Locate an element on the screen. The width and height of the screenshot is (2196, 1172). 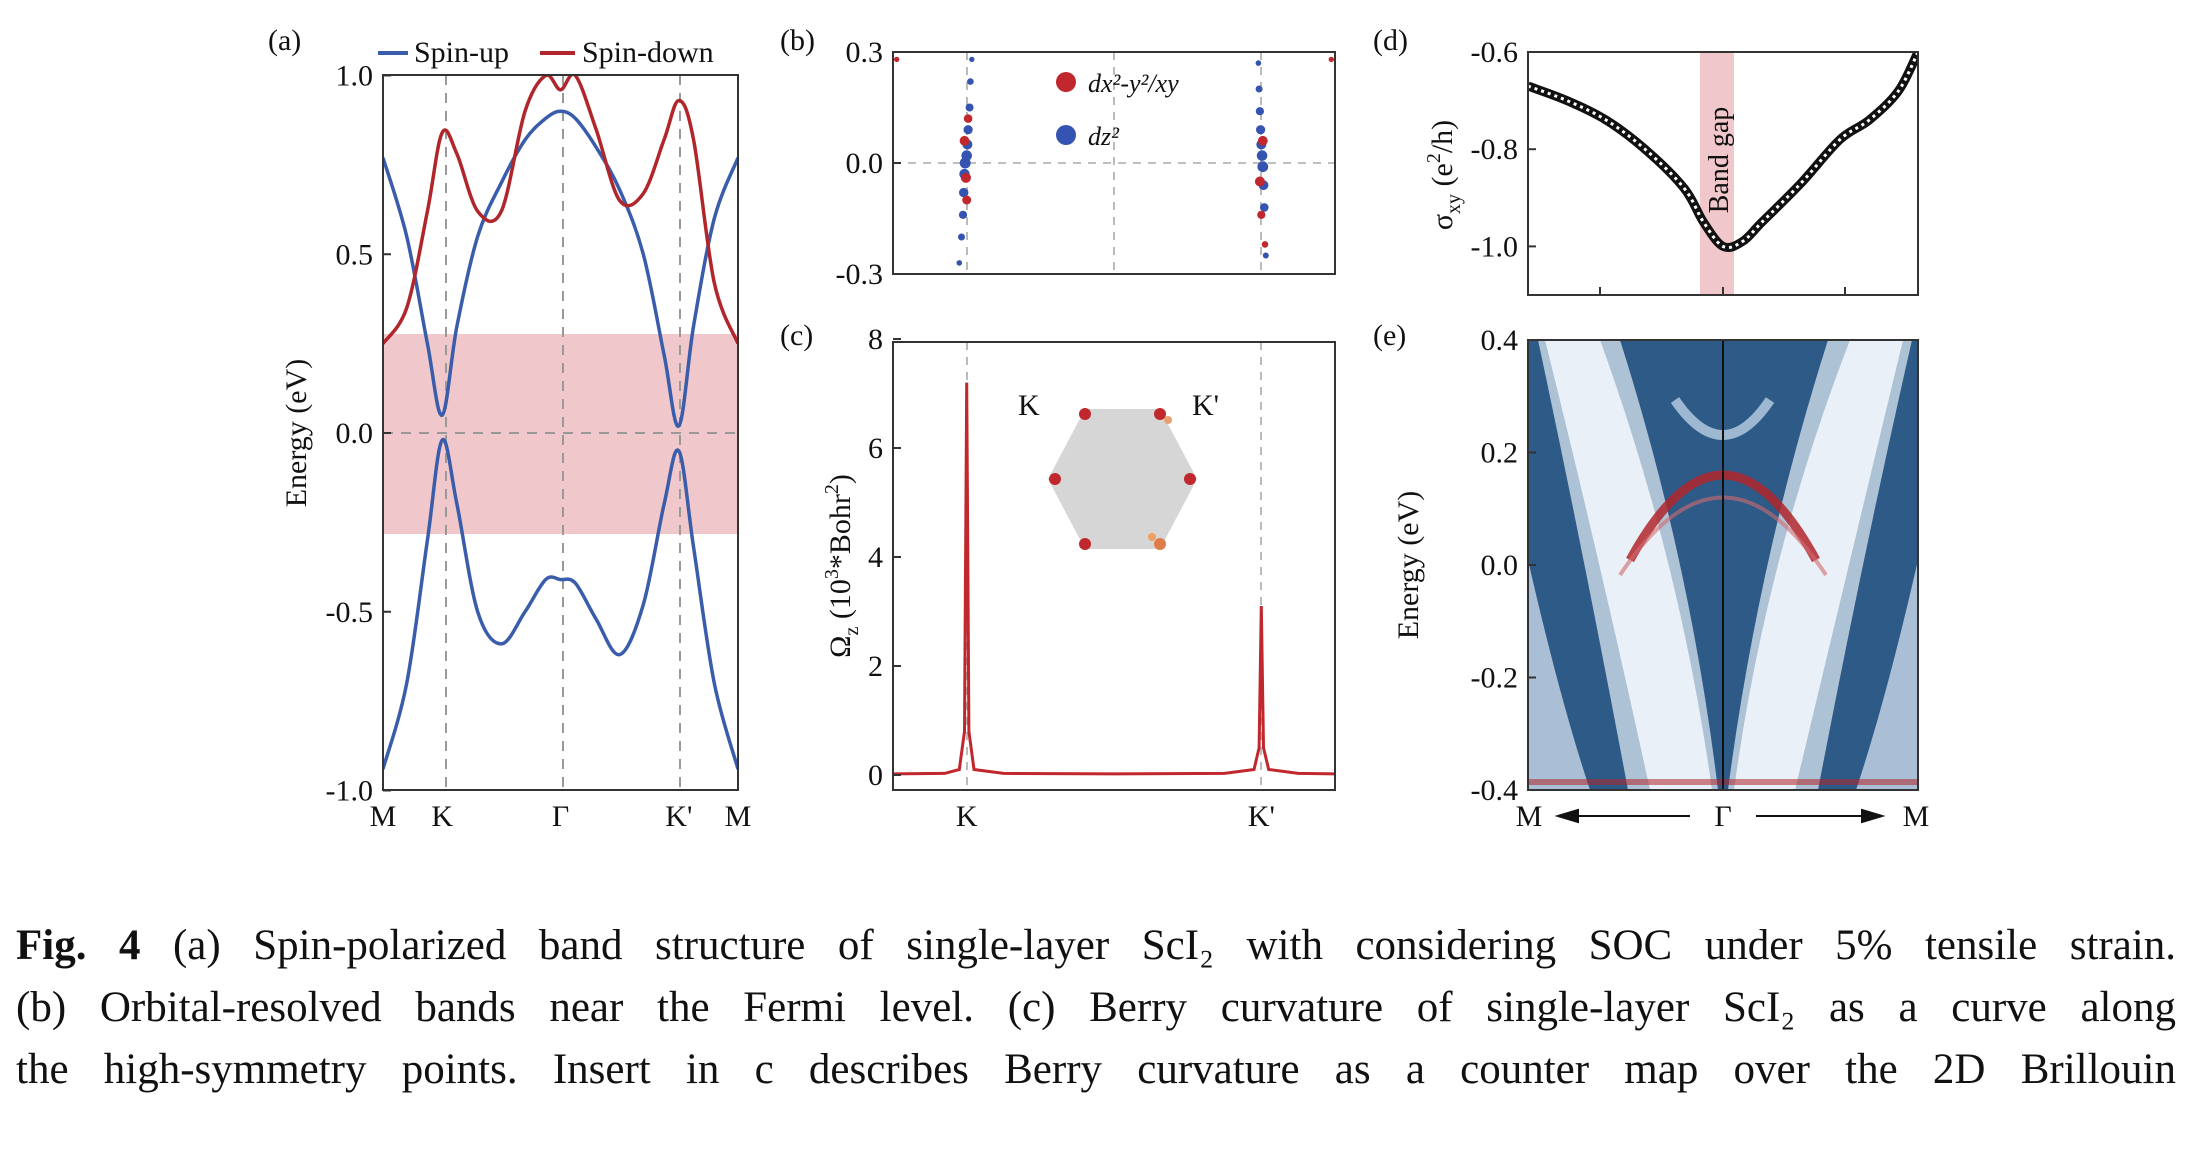
c-xtick-label: K' is located at coordinates (1261, 816).